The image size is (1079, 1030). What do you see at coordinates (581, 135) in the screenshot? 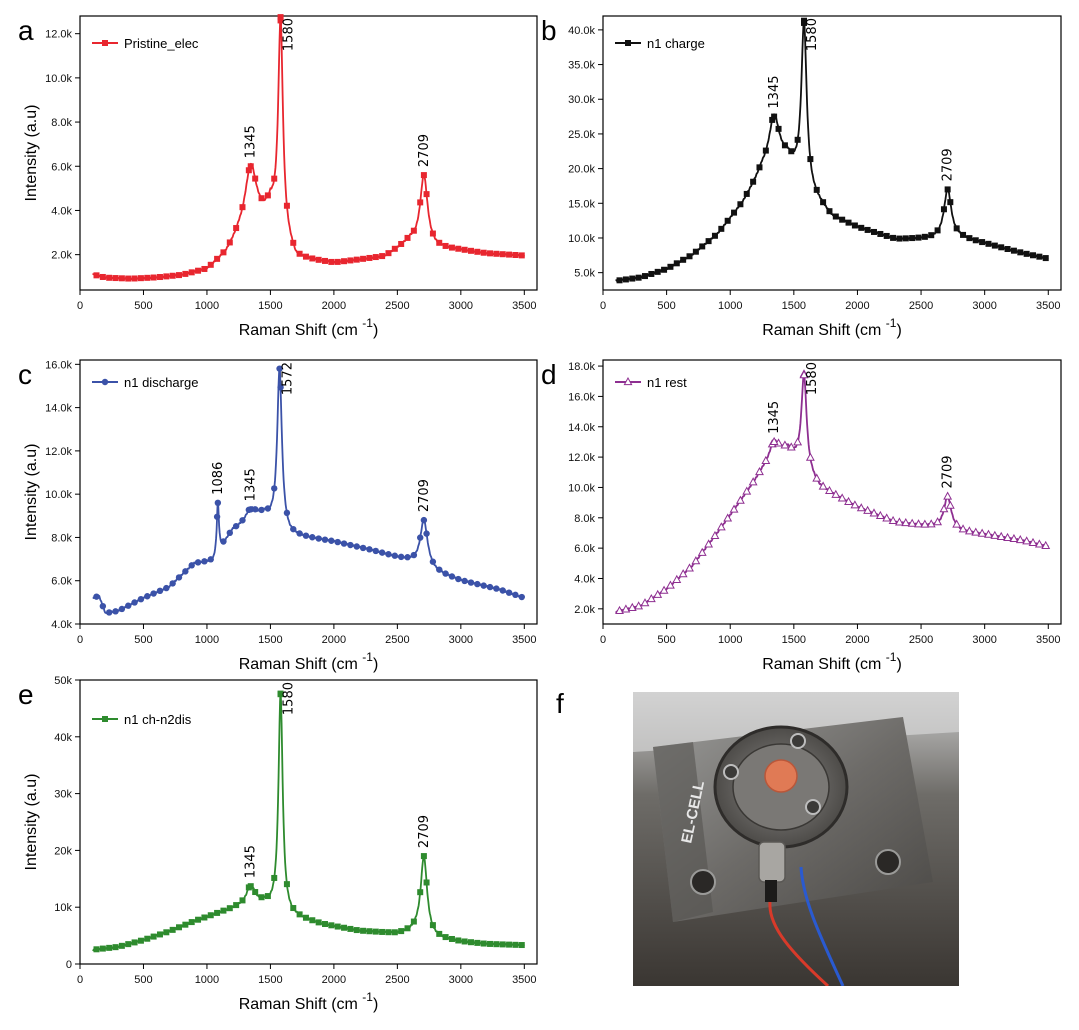
I see `y-tick-label: 25.0k` at bounding box center [581, 135].